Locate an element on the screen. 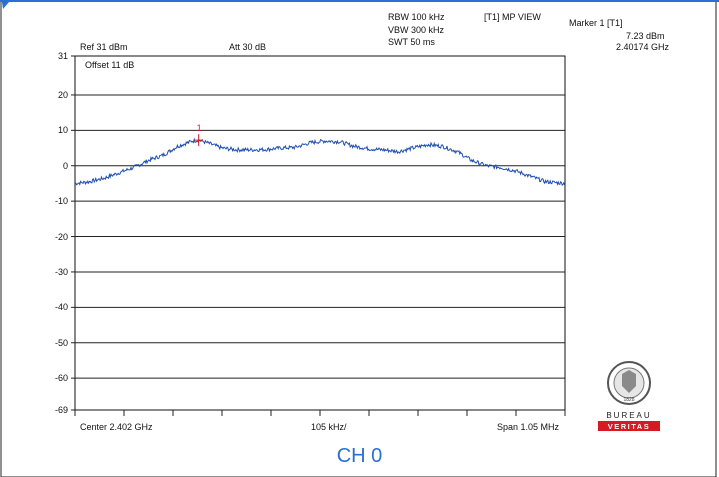 This screenshot has width=719, height=477. logo-line2: VERITAS is located at coordinates (629, 426).